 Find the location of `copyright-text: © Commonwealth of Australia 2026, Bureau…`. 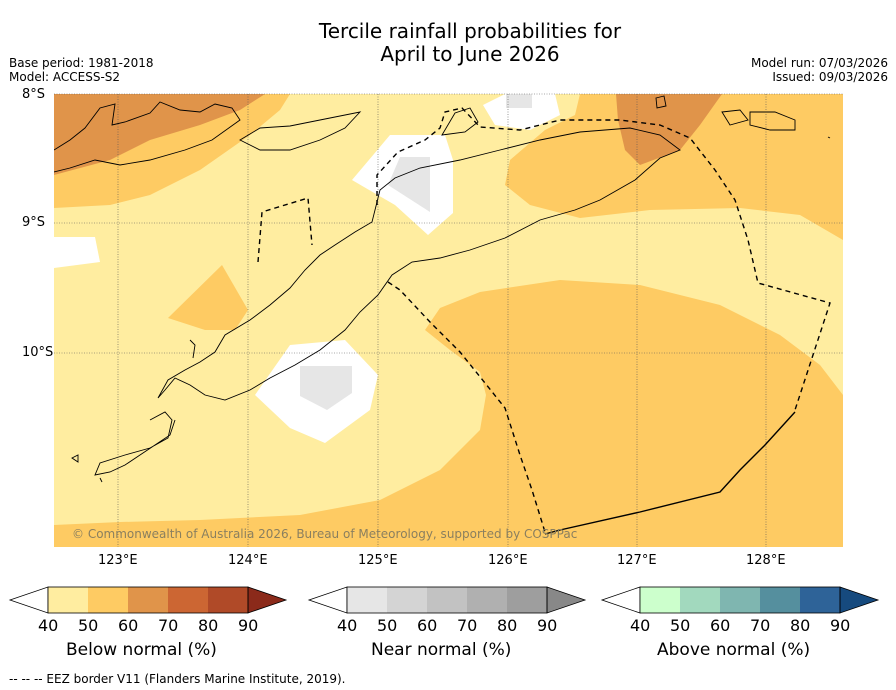

copyright-text: © Commonwealth of Australia 2026, Bureau… is located at coordinates (325, 534).